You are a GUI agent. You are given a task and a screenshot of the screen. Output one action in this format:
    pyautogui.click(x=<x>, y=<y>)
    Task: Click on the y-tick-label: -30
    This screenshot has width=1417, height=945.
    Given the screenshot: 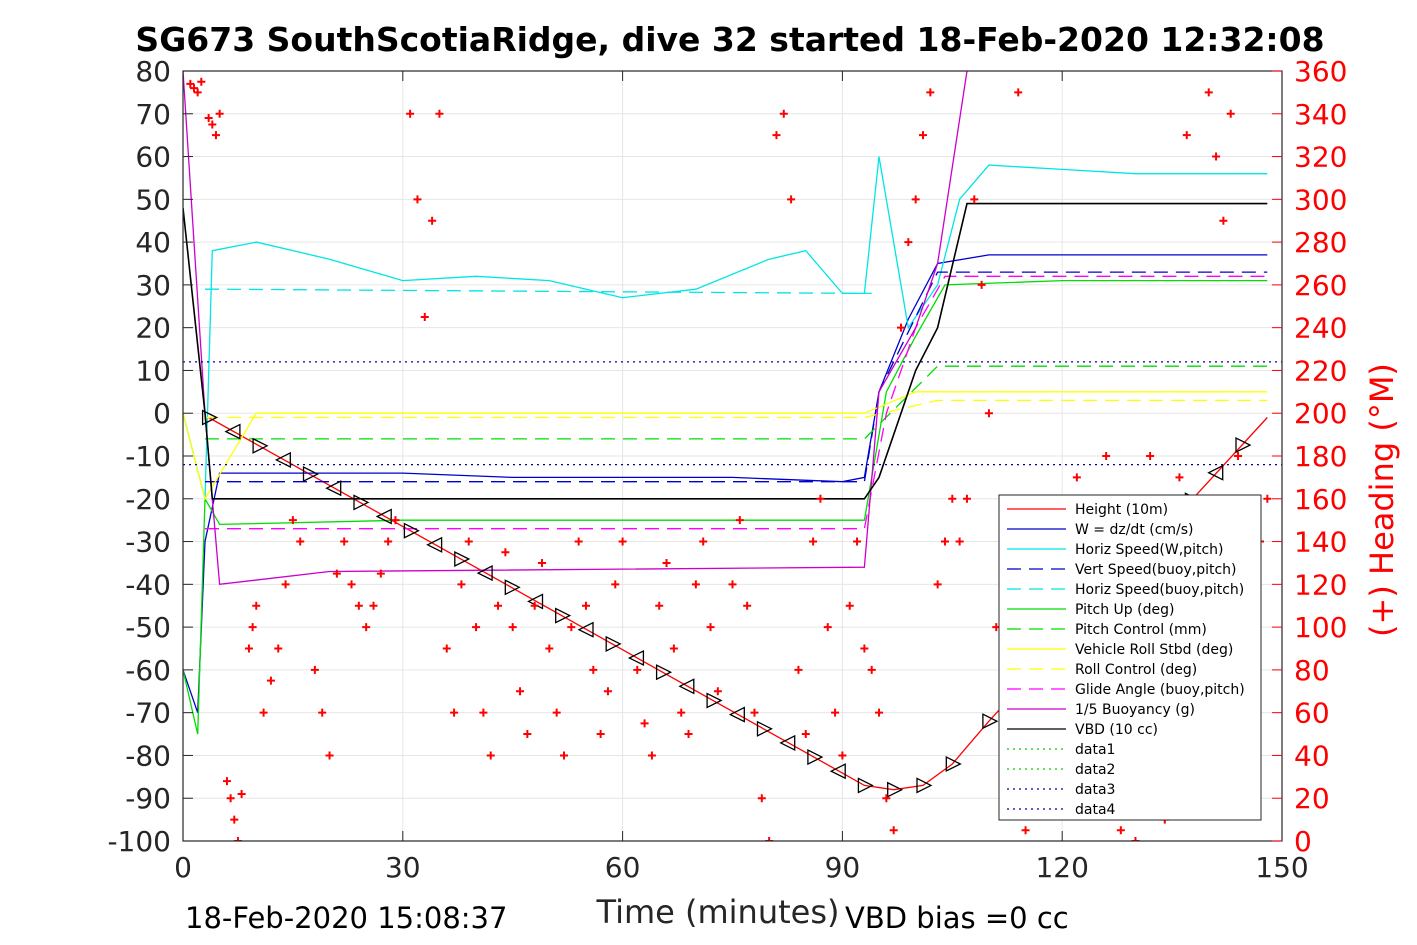 What is the action you would take?
    pyautogui.click(x=148, y=542)
    